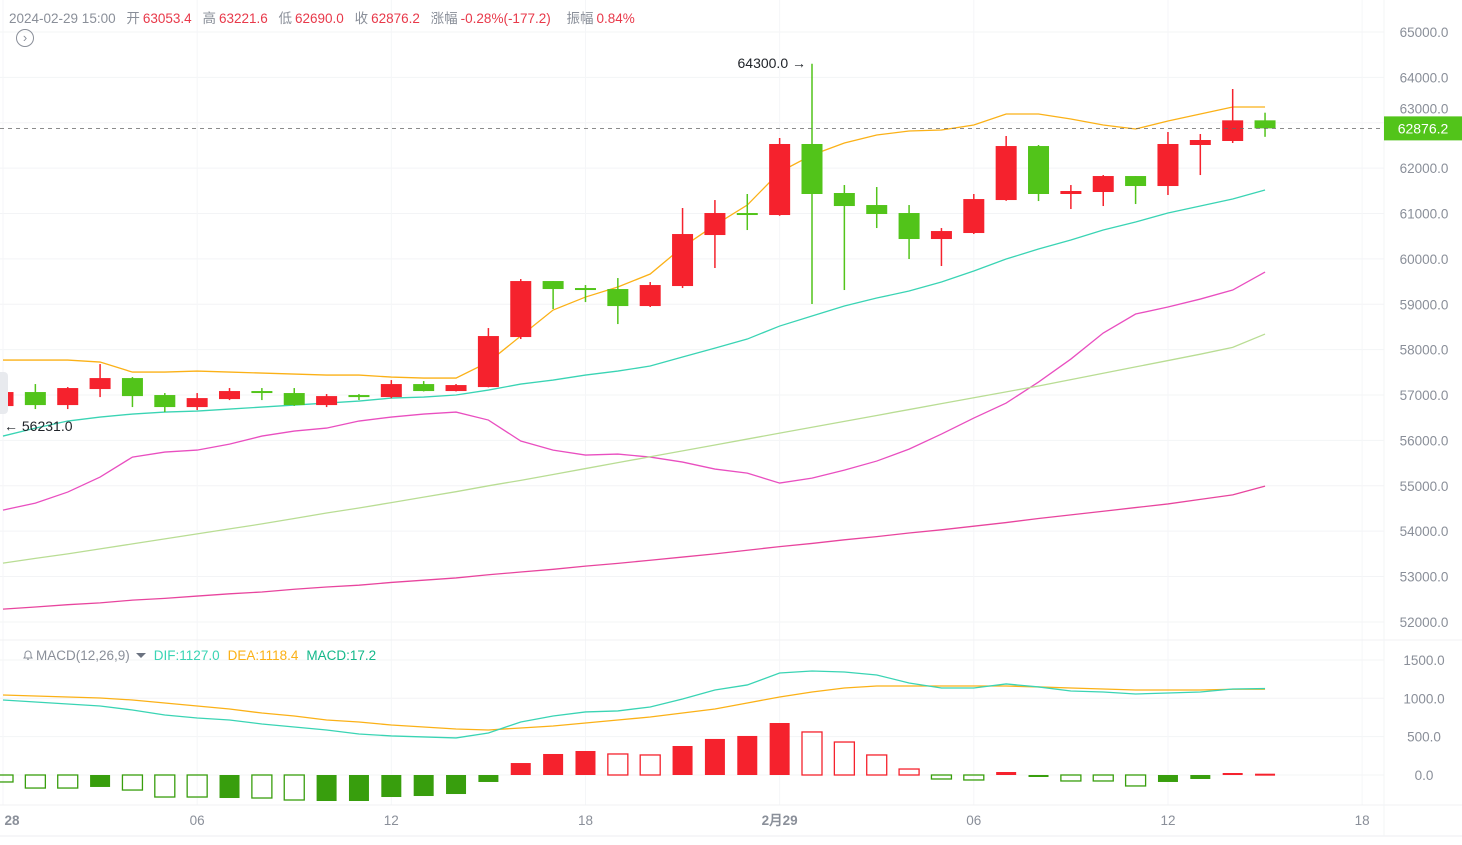 The width and height of the screenshot is (1462, 845). I want to click on low-label: 低, so click(285, 18).